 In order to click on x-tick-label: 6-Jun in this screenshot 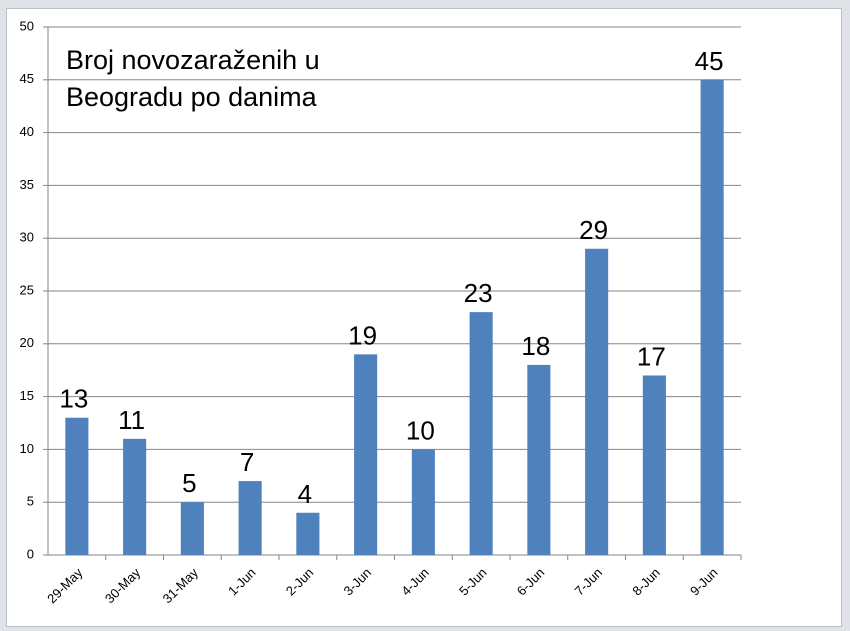, I will do `click(531, 582)`.